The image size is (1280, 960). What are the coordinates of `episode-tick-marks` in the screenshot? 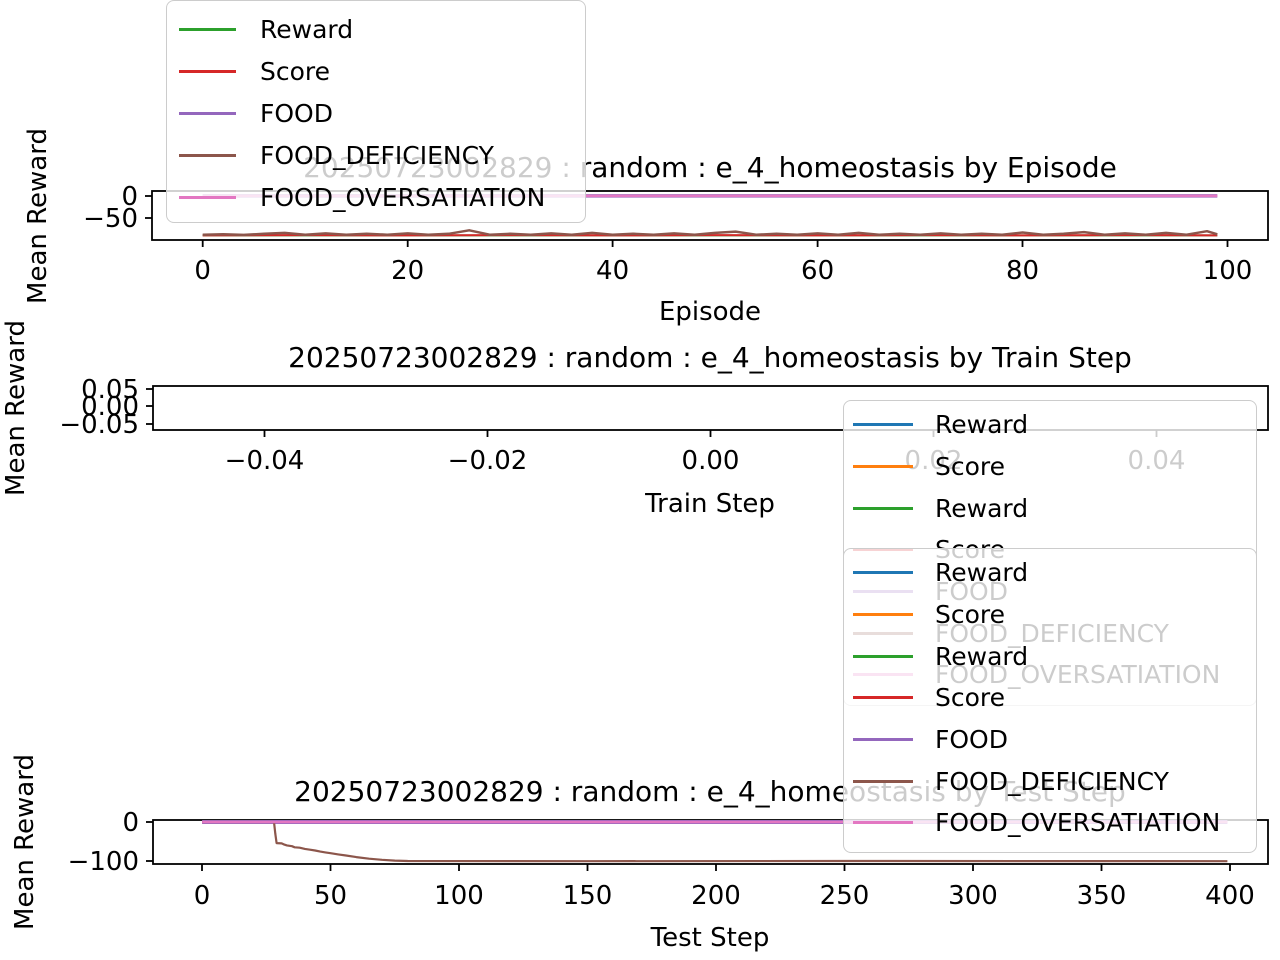 It's located at (687, 221).